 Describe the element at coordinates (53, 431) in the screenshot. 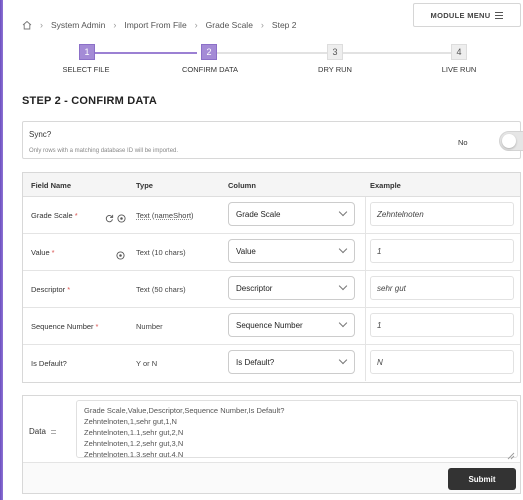

I see `drag-handle-icon` at that location.